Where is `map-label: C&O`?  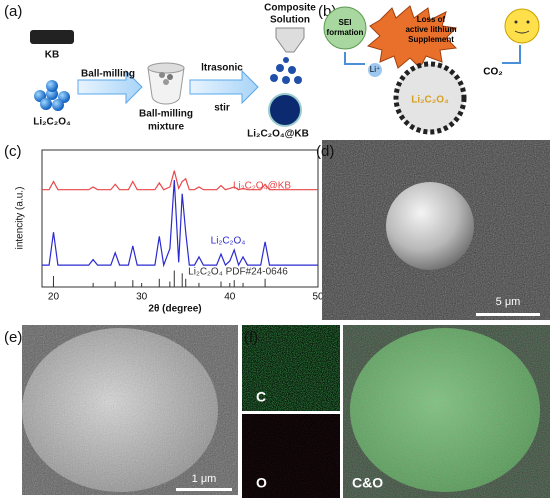
map-label: C&O is located at coordinates (367, 483).